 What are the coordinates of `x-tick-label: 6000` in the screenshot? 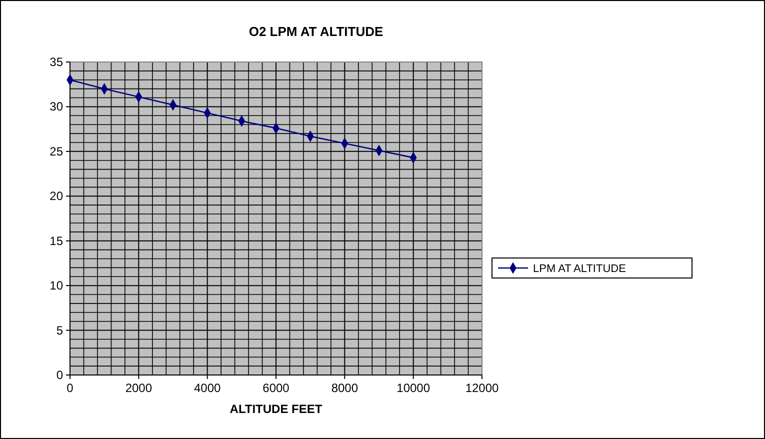 It's located at (276, 388).